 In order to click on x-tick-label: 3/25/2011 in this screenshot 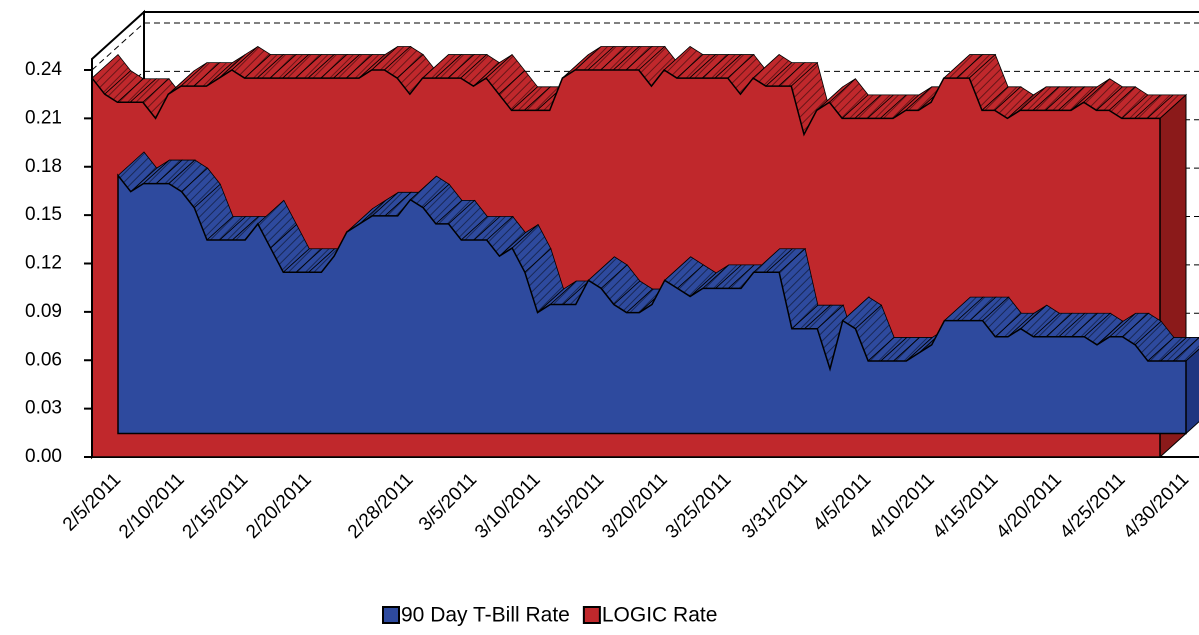, I will do `click(699, 506)`.